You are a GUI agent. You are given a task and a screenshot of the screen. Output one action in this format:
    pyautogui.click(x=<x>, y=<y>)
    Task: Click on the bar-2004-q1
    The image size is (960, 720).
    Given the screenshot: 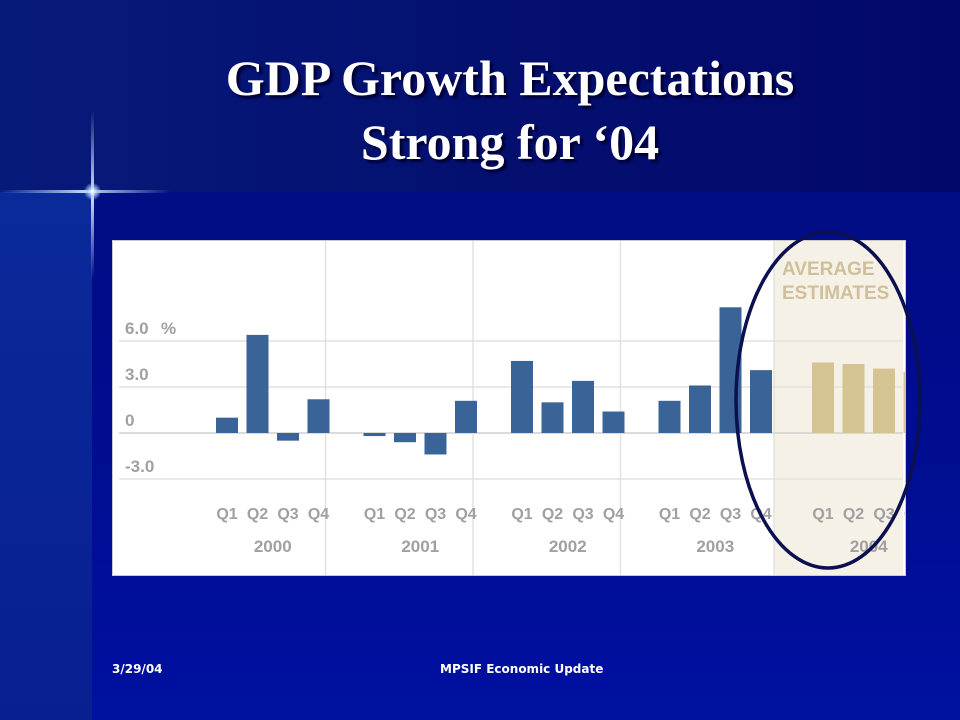 What is the action you would take?
    pyautogui.click(x=823, y=397)
    